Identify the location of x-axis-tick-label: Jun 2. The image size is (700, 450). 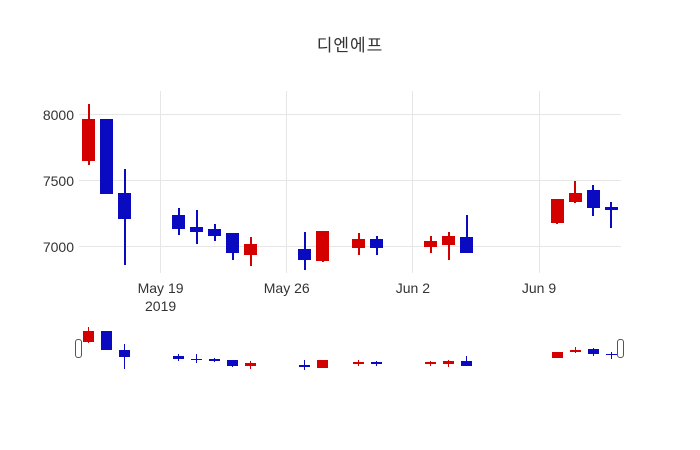
(413, 288).